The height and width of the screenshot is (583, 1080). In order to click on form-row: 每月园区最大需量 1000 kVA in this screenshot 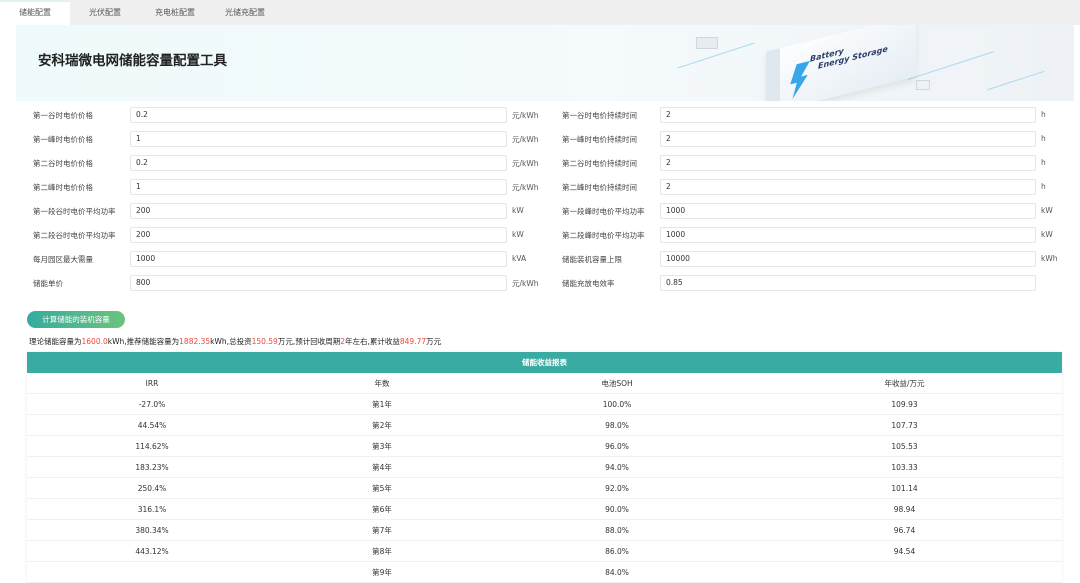, I will do `click(303, 259)`.